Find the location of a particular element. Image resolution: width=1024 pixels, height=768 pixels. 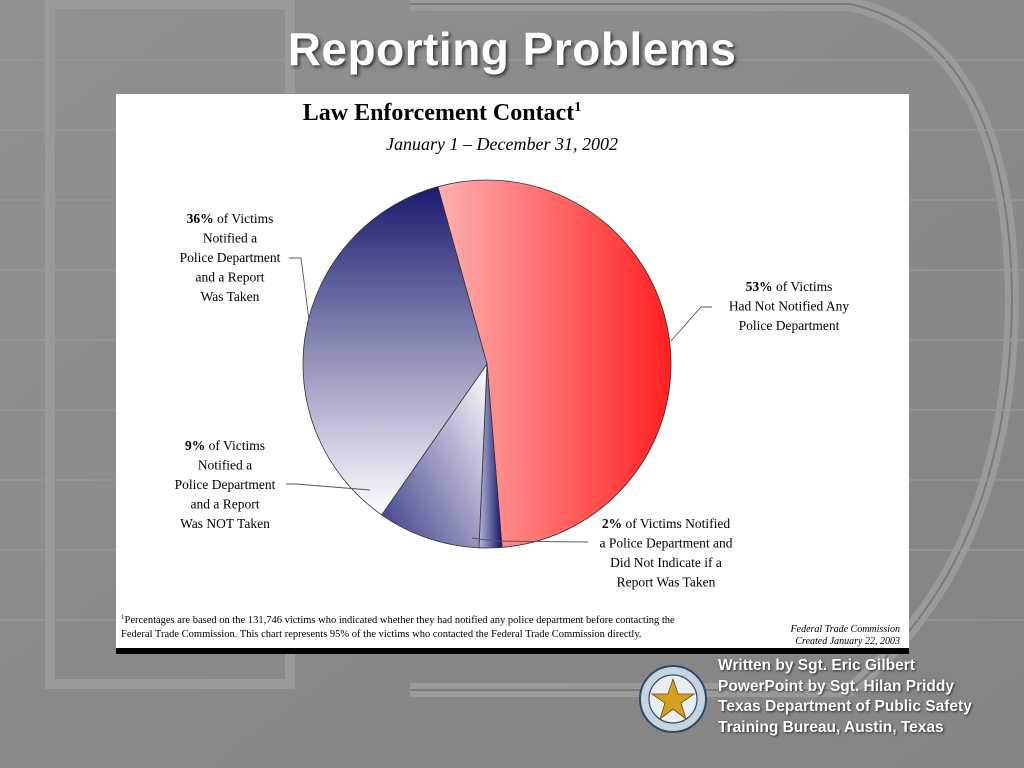

label-9-line-3: Police Department is located at coordinates (225, 484).